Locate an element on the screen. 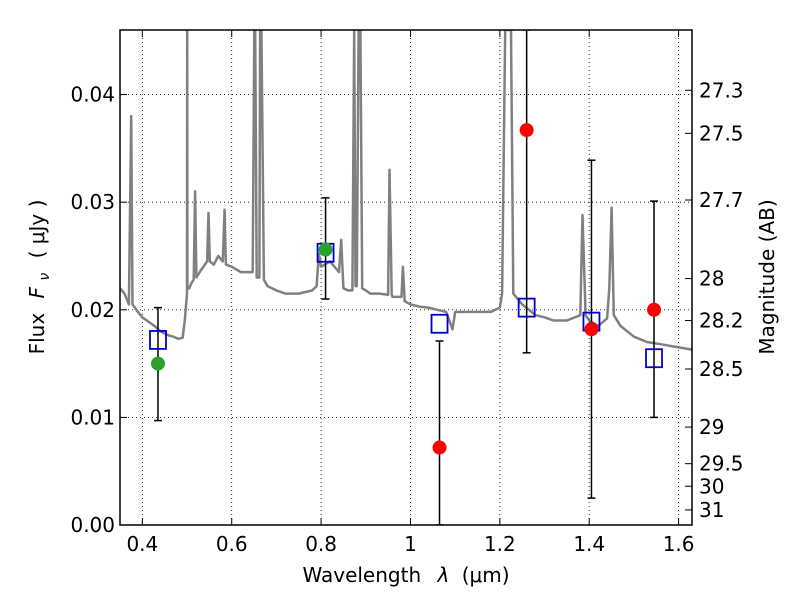 The image size is (800, 600). y-tick-label: 0.03 is located at coordinates (92, 202).